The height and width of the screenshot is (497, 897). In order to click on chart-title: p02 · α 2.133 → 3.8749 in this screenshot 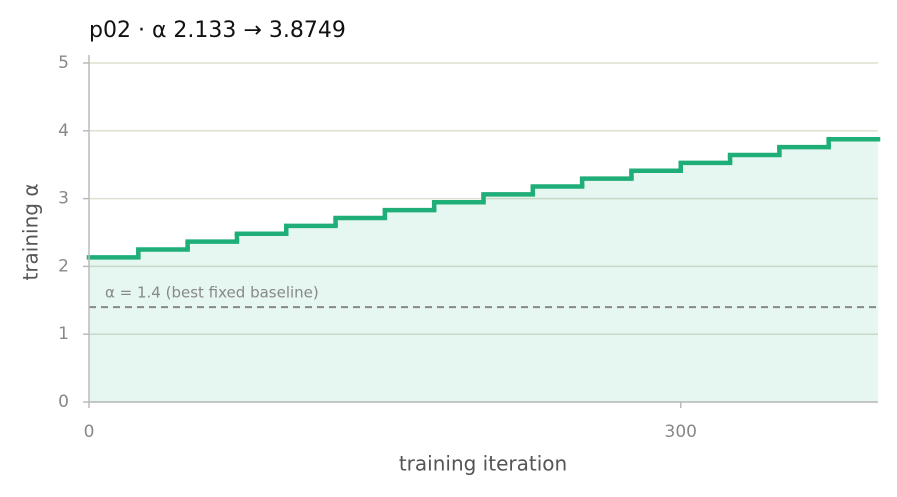, I will do `click(217, 30)`.